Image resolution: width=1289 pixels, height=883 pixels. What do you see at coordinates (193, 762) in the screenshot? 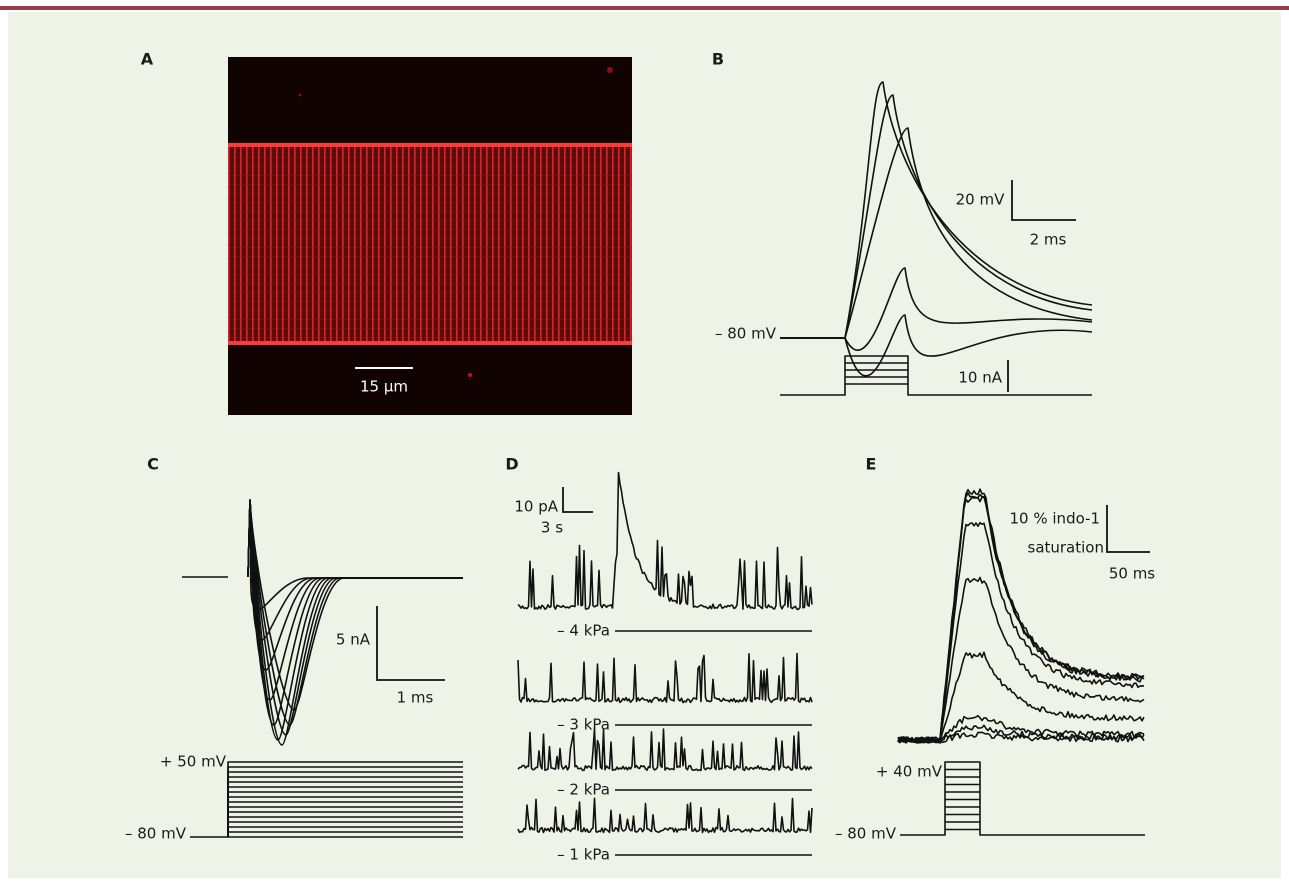
I see `step-label: + 50 mV` at bounding box center [193, 762].